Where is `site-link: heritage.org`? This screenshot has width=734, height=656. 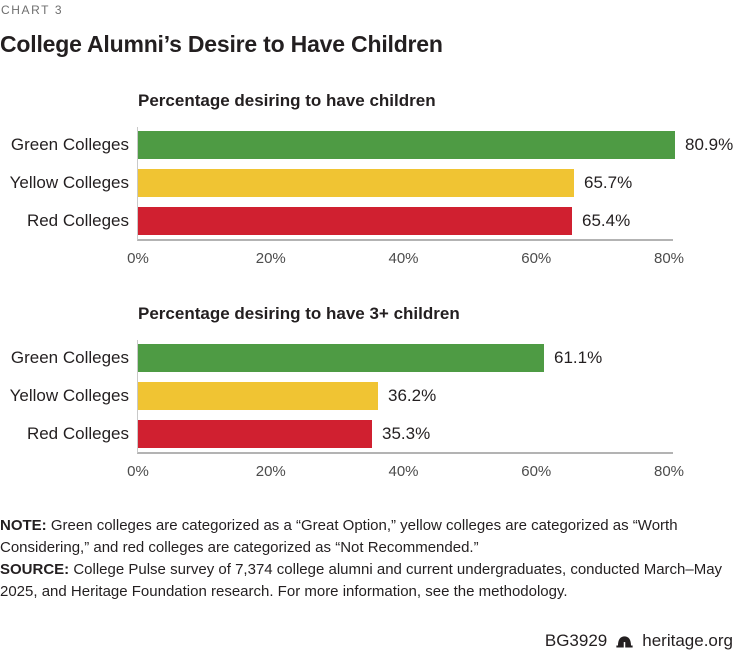 site-link: heritage.org is located at coordinates (687, 640).